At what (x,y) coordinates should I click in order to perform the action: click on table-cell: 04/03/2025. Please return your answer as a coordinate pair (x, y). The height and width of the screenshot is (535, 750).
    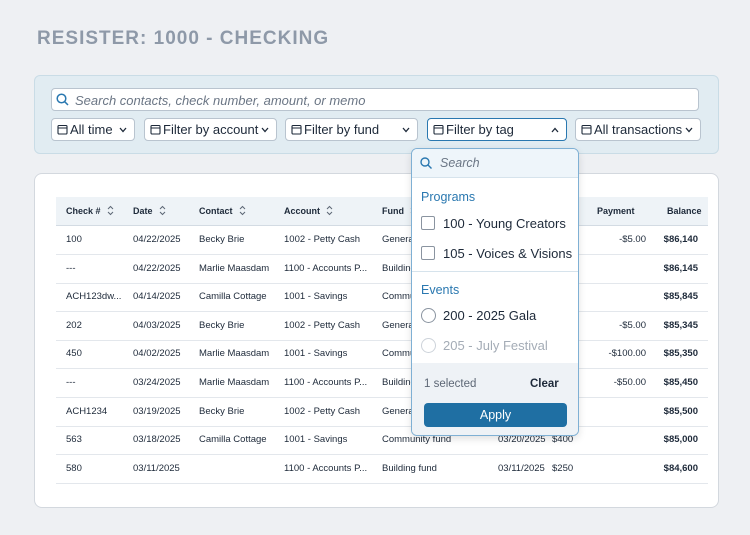
    Looking at the image, I should click on (157, 325).